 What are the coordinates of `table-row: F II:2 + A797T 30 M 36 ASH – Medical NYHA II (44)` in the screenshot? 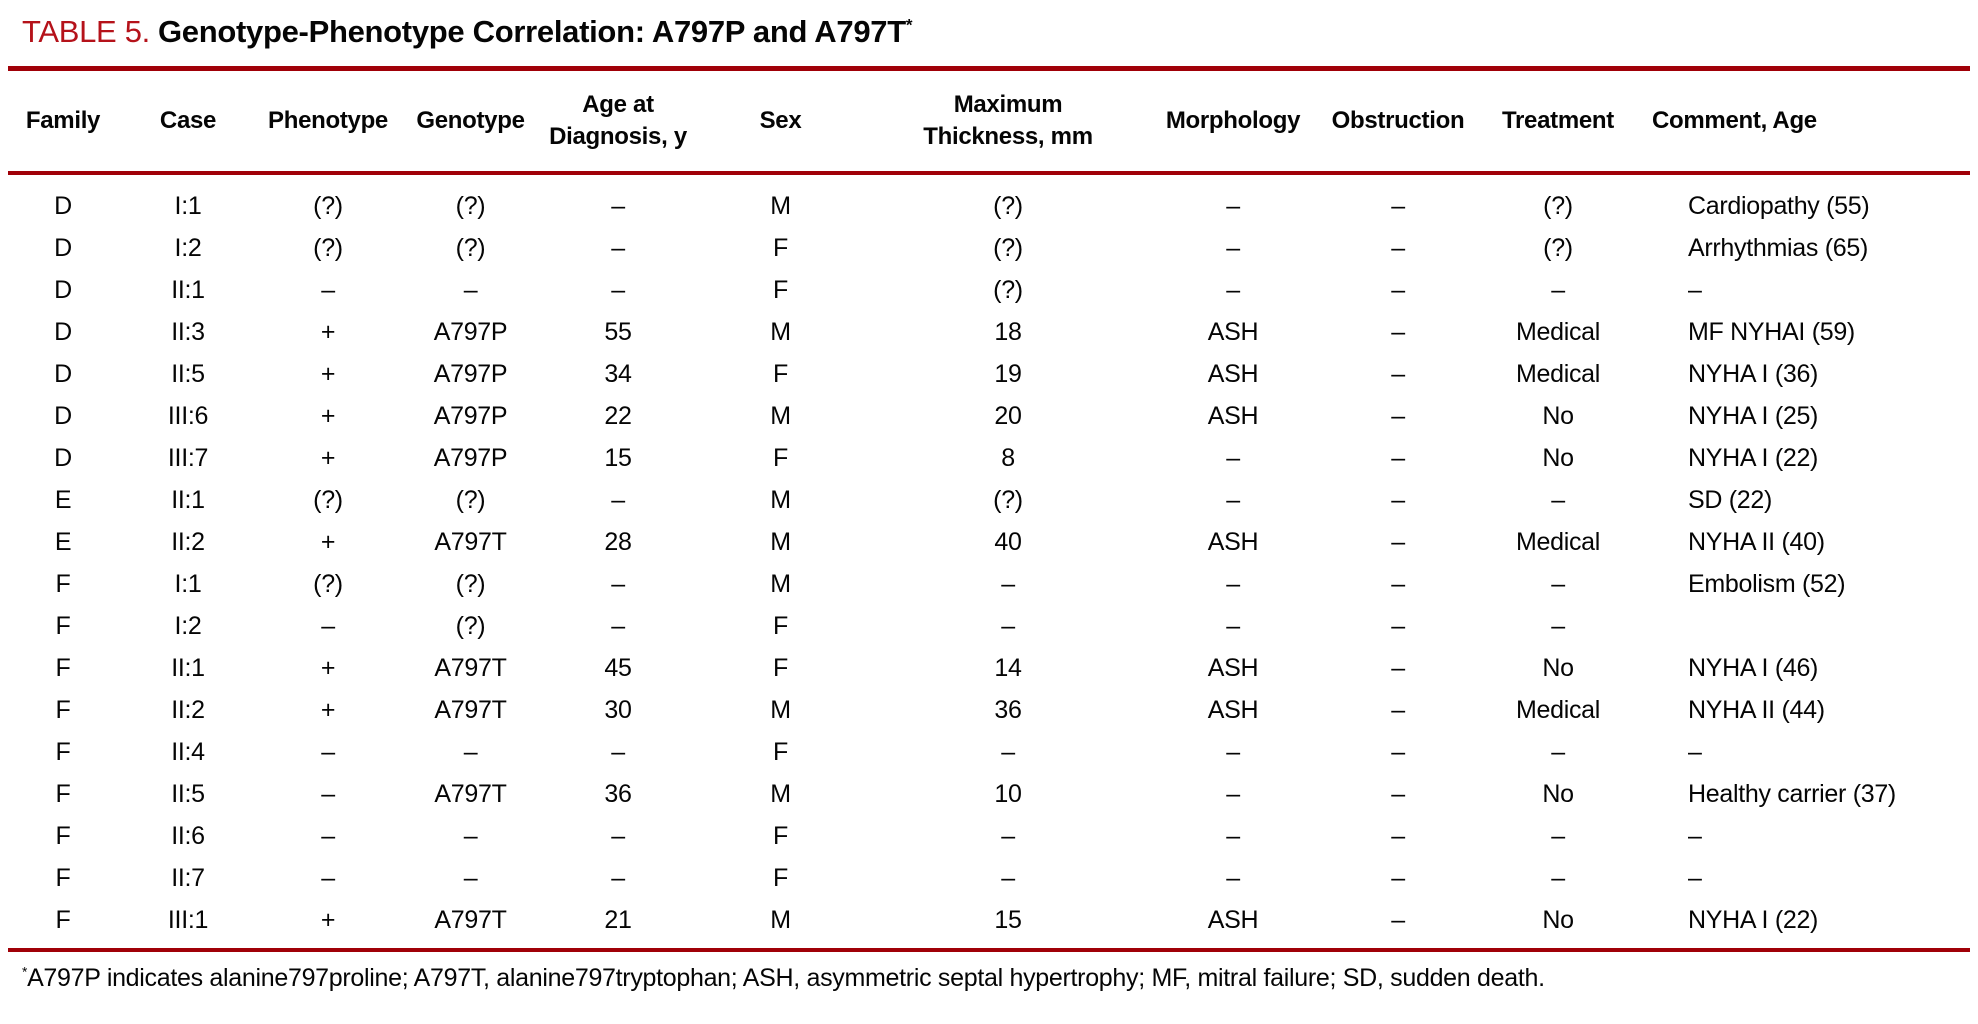 It's located at (989, 711).